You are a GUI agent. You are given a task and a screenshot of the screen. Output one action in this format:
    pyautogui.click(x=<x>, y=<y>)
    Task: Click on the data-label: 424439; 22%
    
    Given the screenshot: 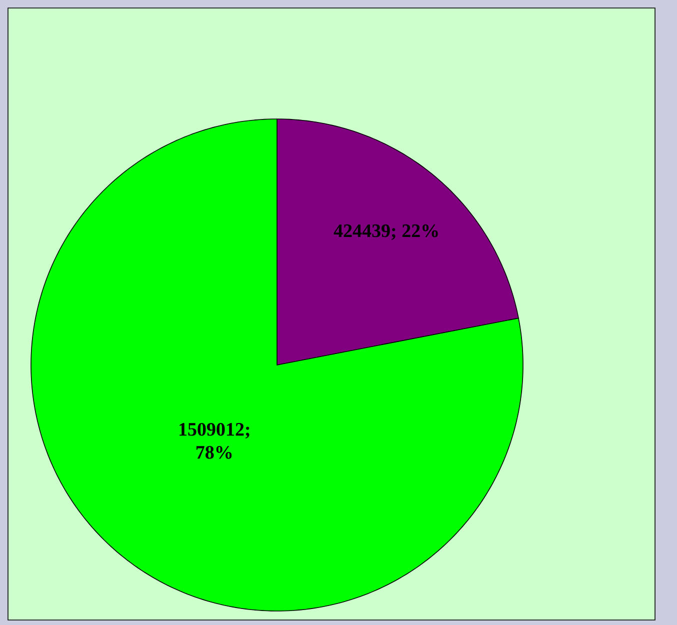 What is the action you would take?
    pyautogui.click(x=386, y=232)
    